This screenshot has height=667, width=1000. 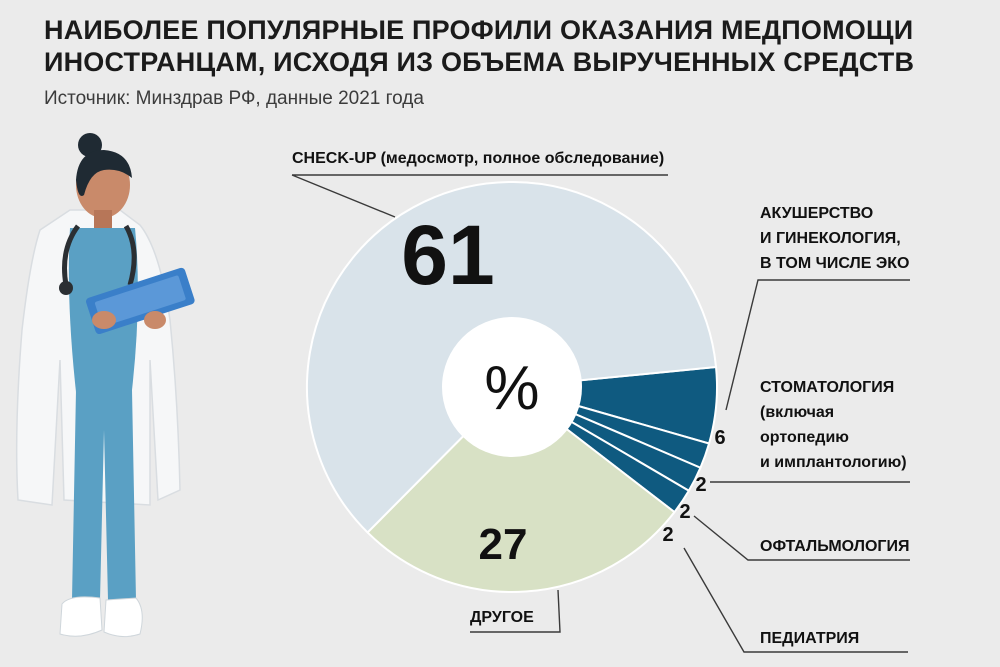 What do you see at coordinates (503, 544) in the screenshot?
I see `value-other: 27` at bounding box center [503, 544].